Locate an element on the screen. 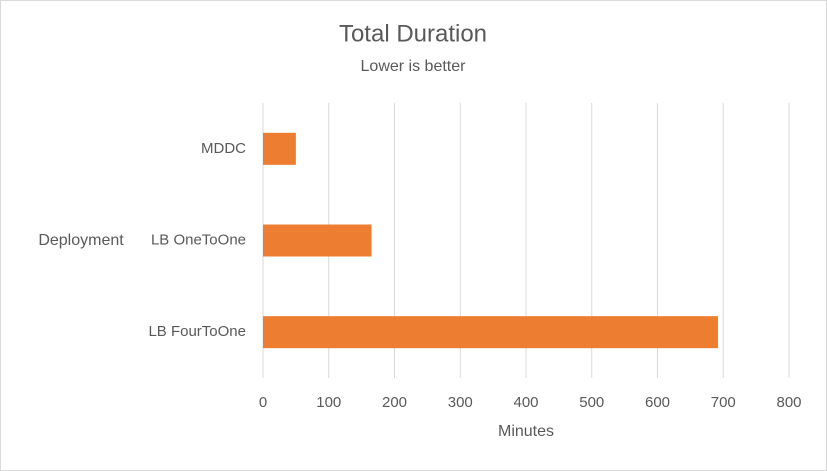 The width and height of the screenshot is (827, 471). chart-subtitle: Lower is better is located at coordinates (414, 66).